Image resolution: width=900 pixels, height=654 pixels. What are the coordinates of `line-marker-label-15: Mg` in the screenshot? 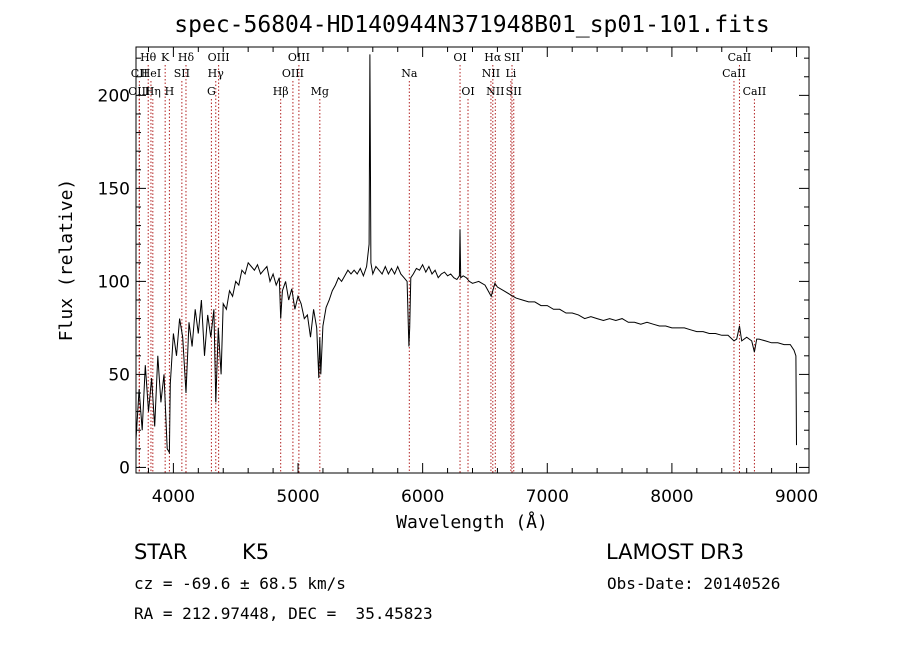 It's located at (320, 91).